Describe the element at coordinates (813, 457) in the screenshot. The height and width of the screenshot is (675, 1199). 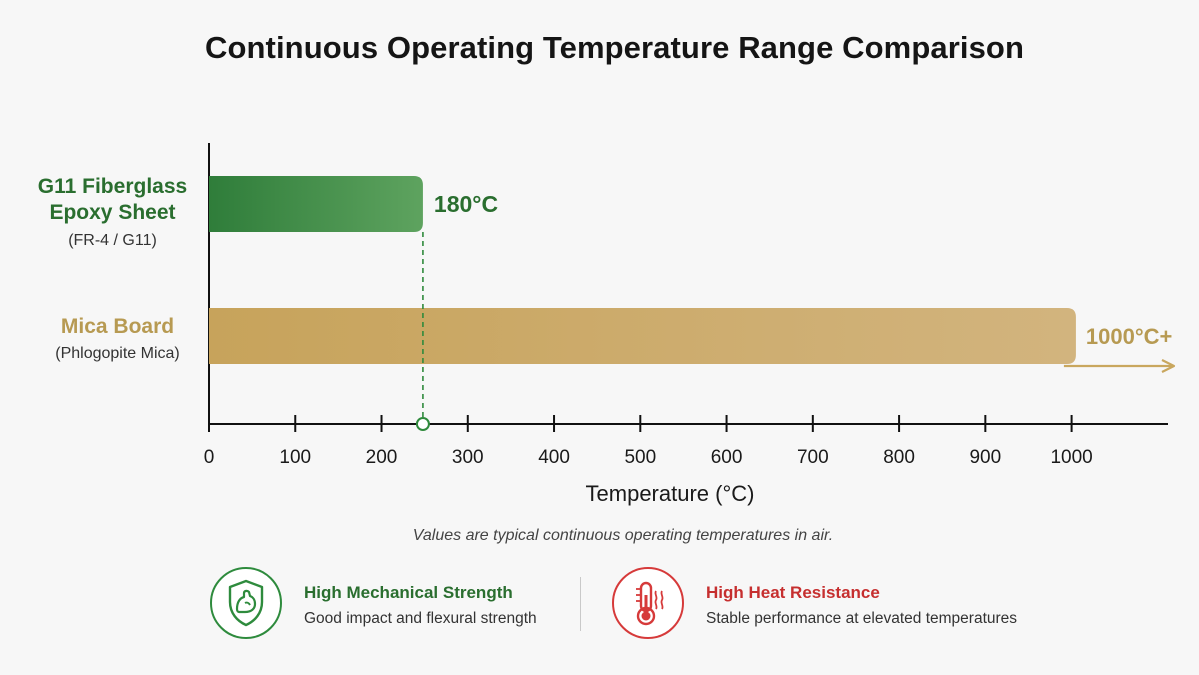
I see `x-tick-label: 700` at that location.